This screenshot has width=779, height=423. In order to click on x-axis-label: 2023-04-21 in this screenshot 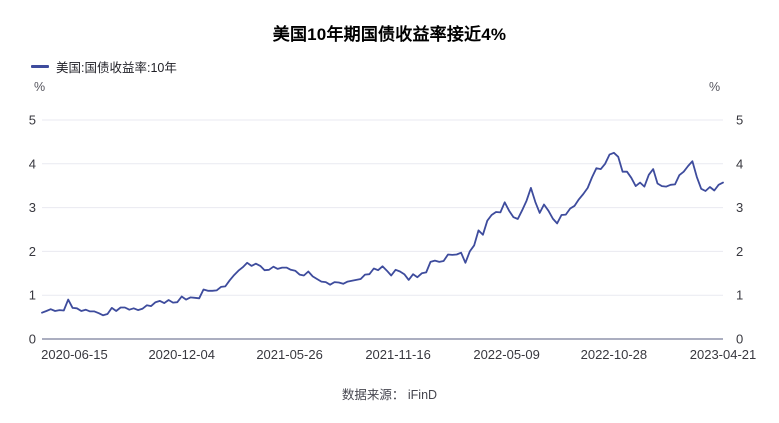, I will do `click(723, 354)`.